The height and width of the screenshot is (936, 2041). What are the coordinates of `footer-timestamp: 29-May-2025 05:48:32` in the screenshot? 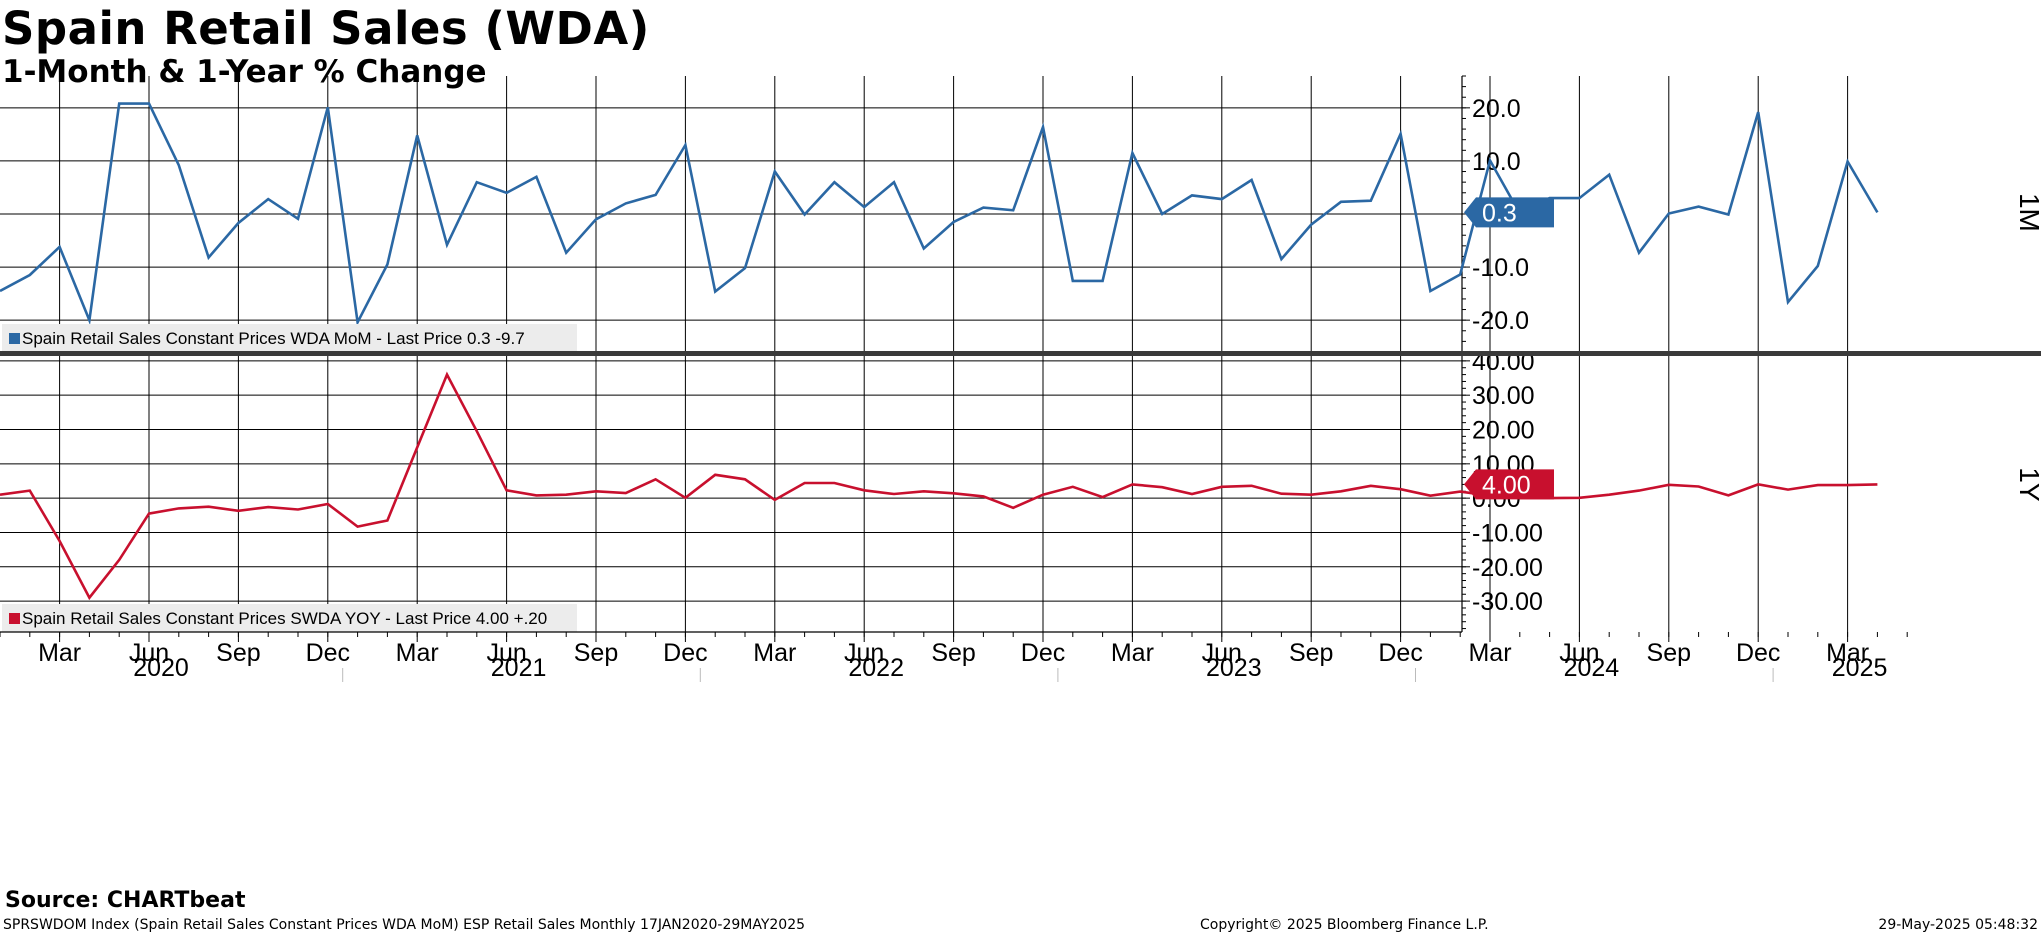 It's located at (1958, 925).